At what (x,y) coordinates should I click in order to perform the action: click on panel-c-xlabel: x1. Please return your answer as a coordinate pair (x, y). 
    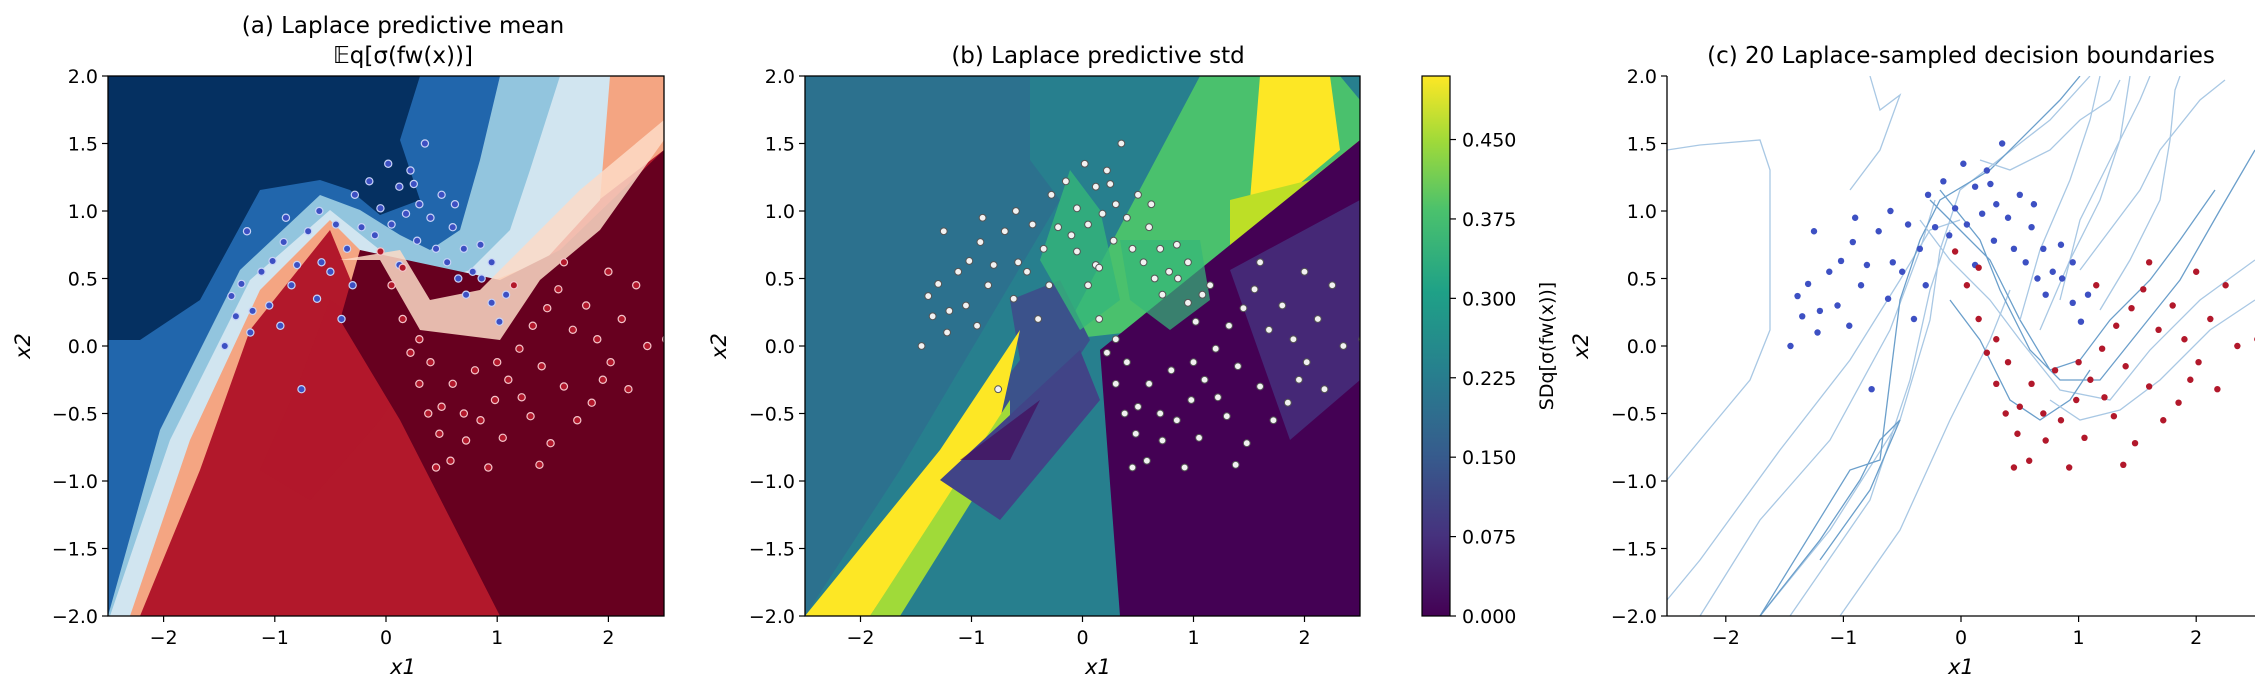
    Looking at the image, I should click on (1960, 667).